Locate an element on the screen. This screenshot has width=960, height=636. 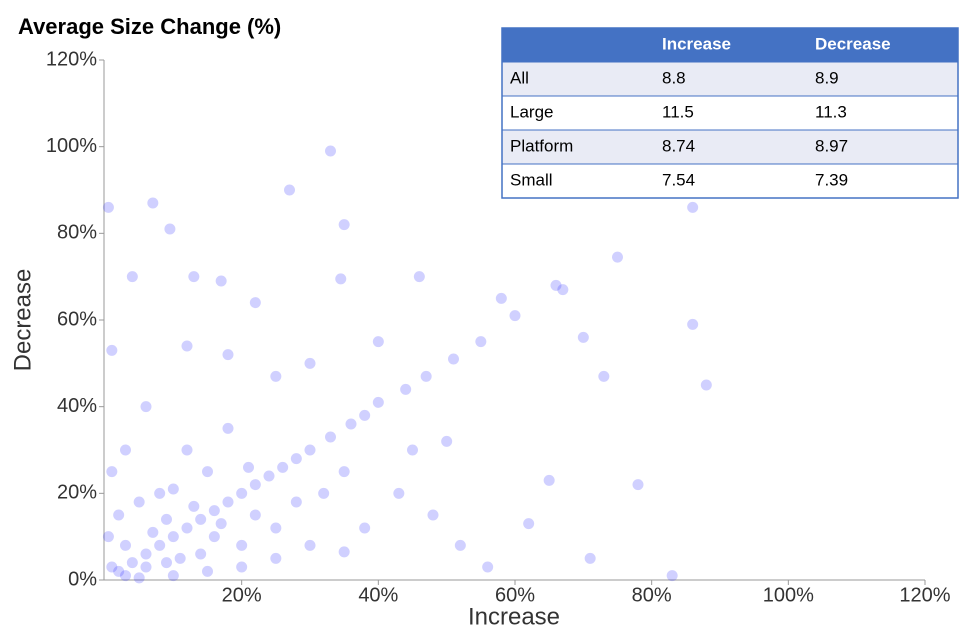
table-row-label: Platform is located at coordinates (541, 145).